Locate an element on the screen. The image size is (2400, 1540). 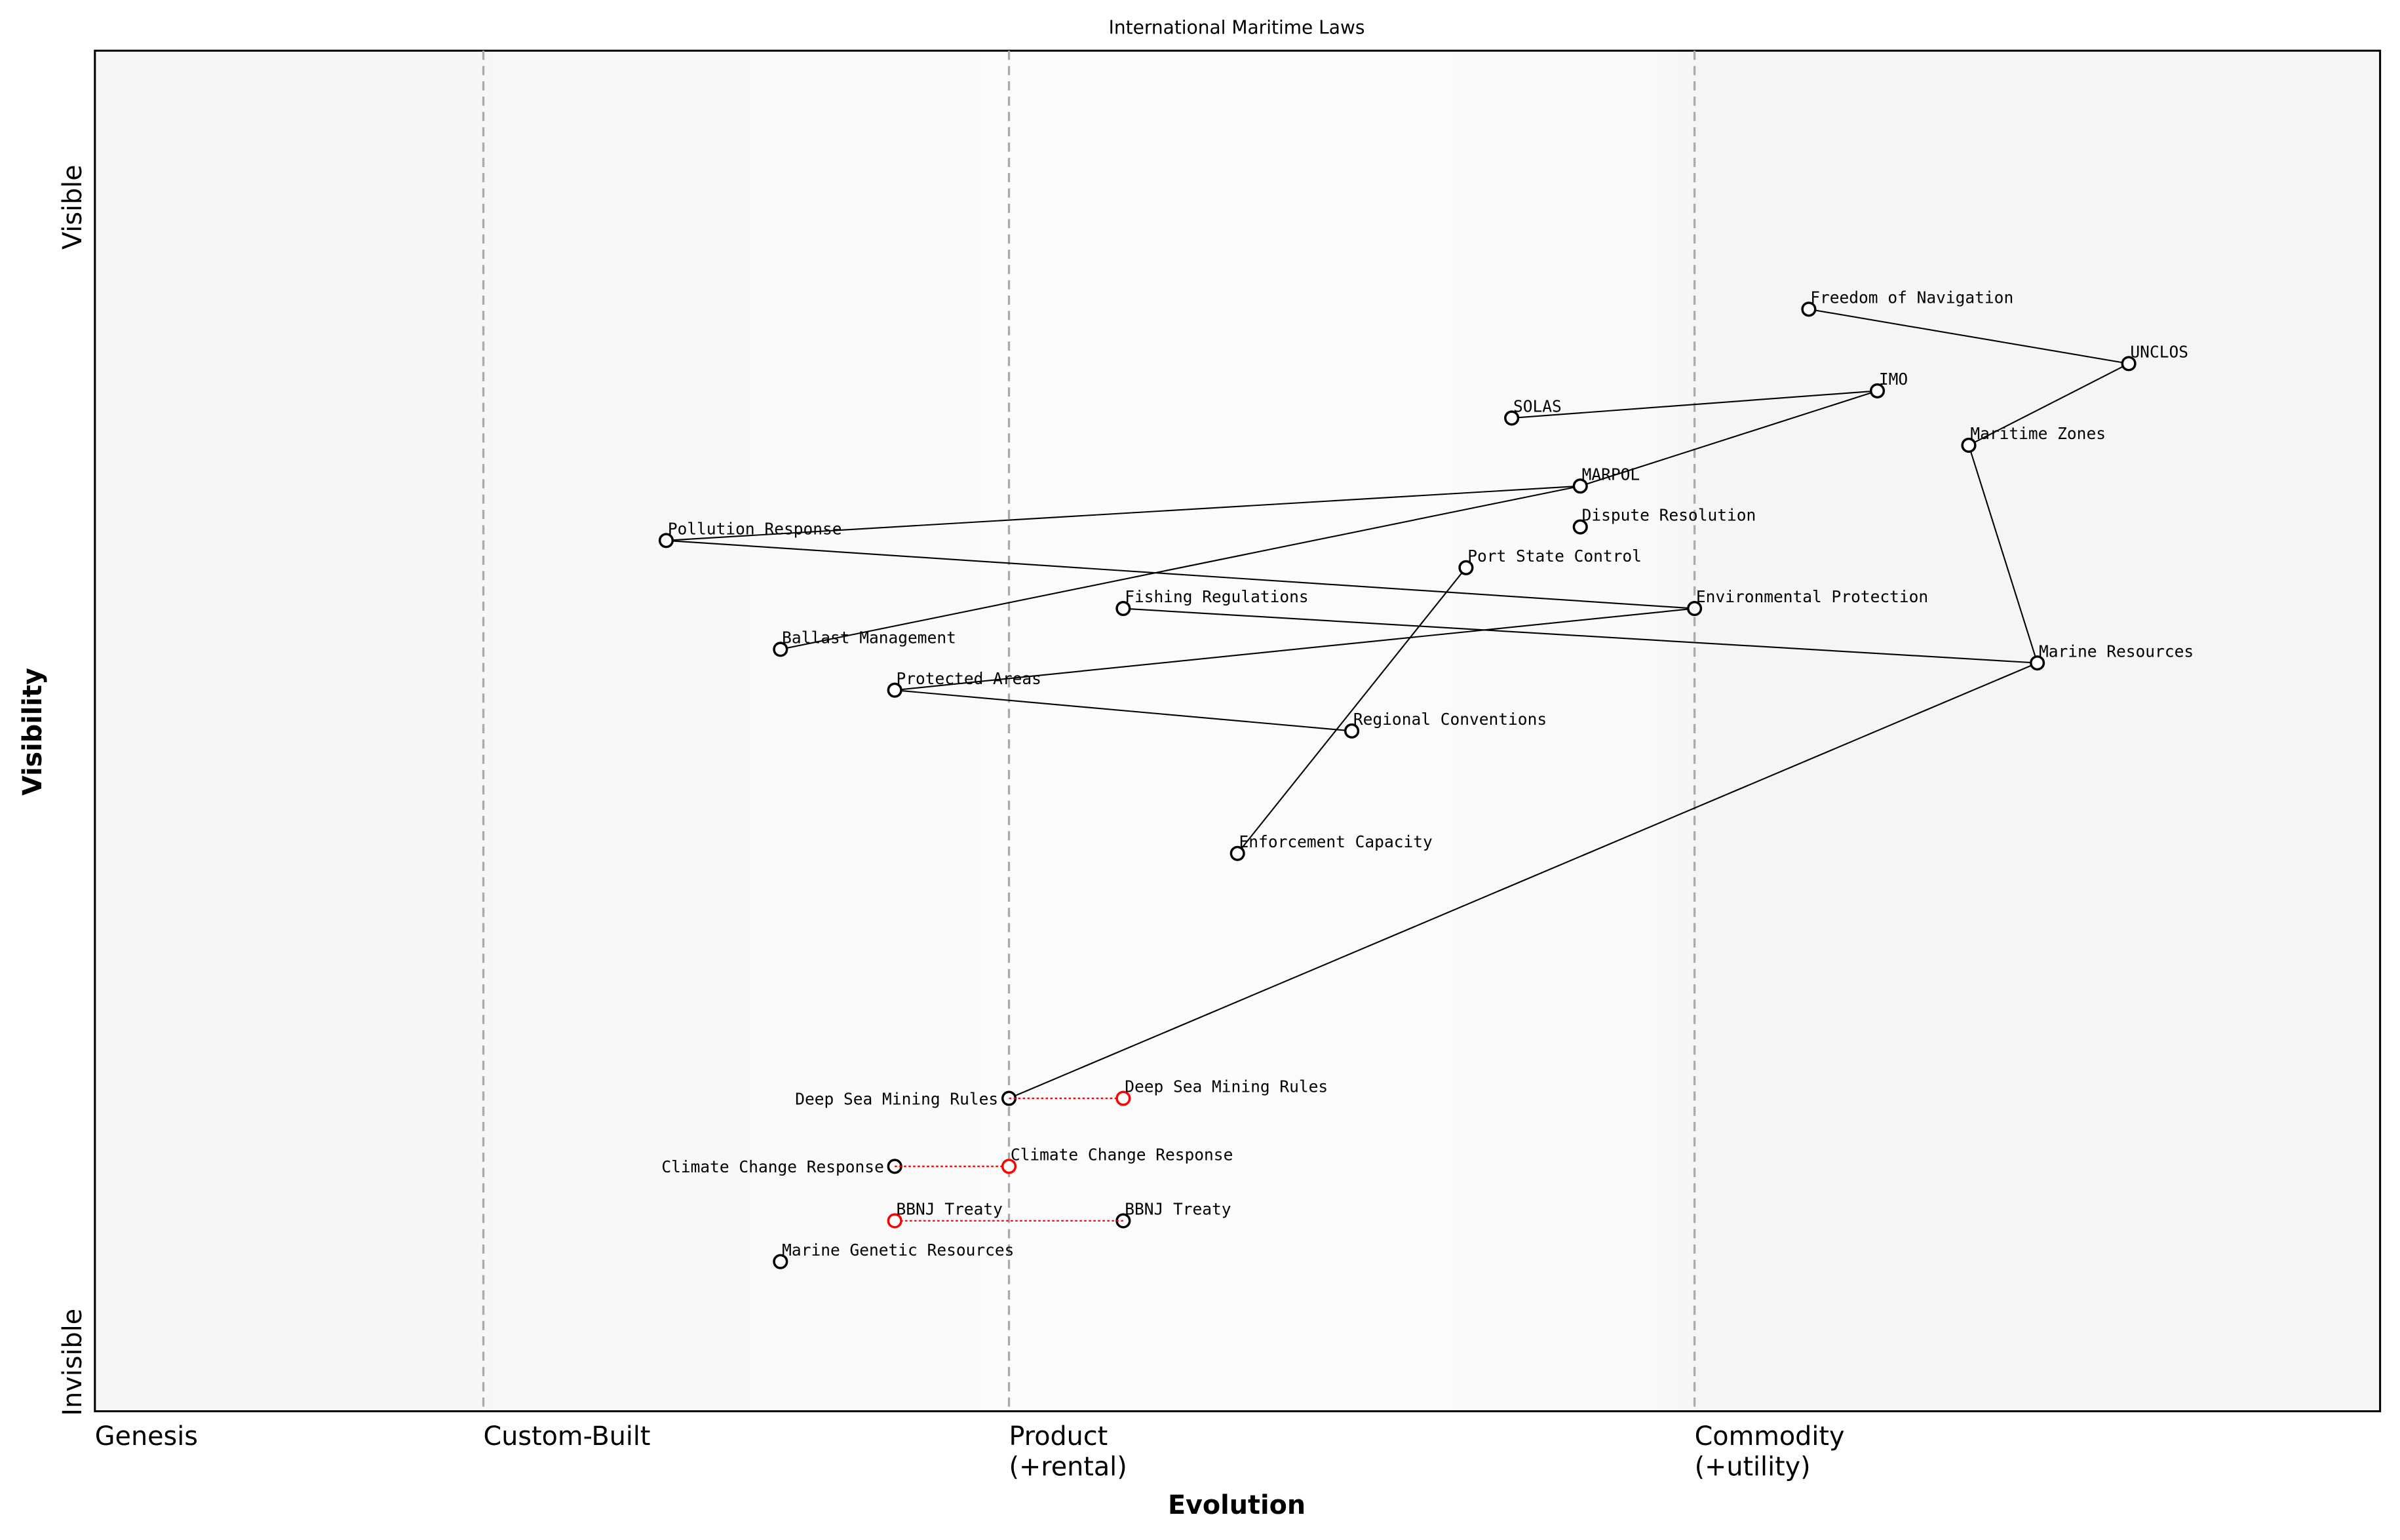
component-label: Deep Sea Mining Rules is located at coordinates (896, 1098).